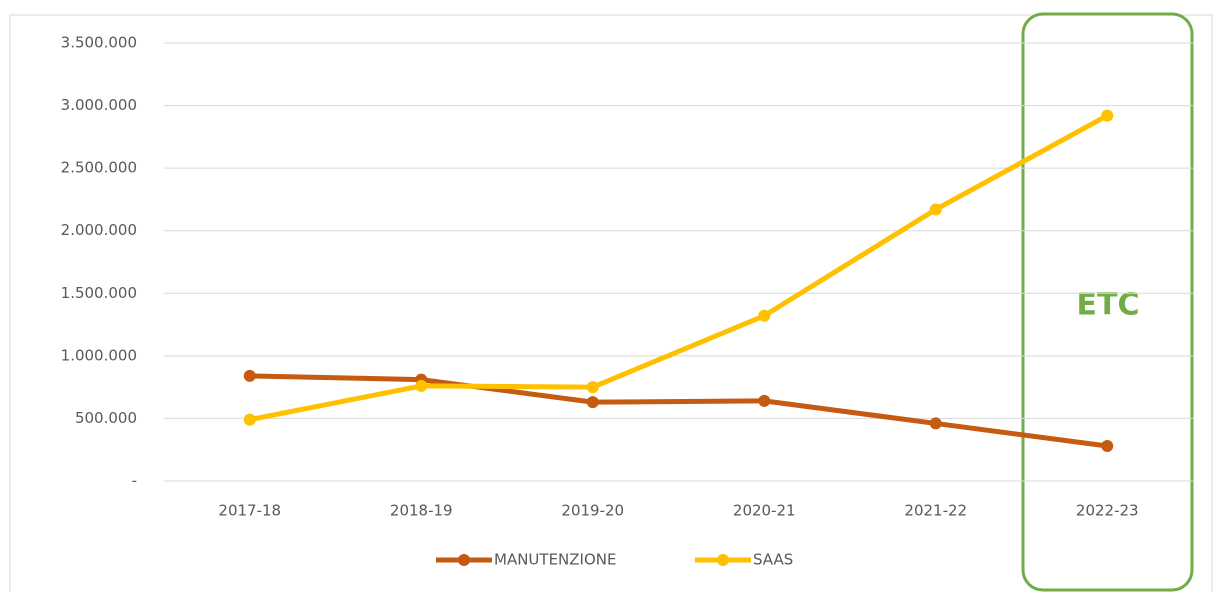  Describe the element at coordinates (1107, 511) in the screenshot. I see `x-tick-label: 2022-23` at that location.